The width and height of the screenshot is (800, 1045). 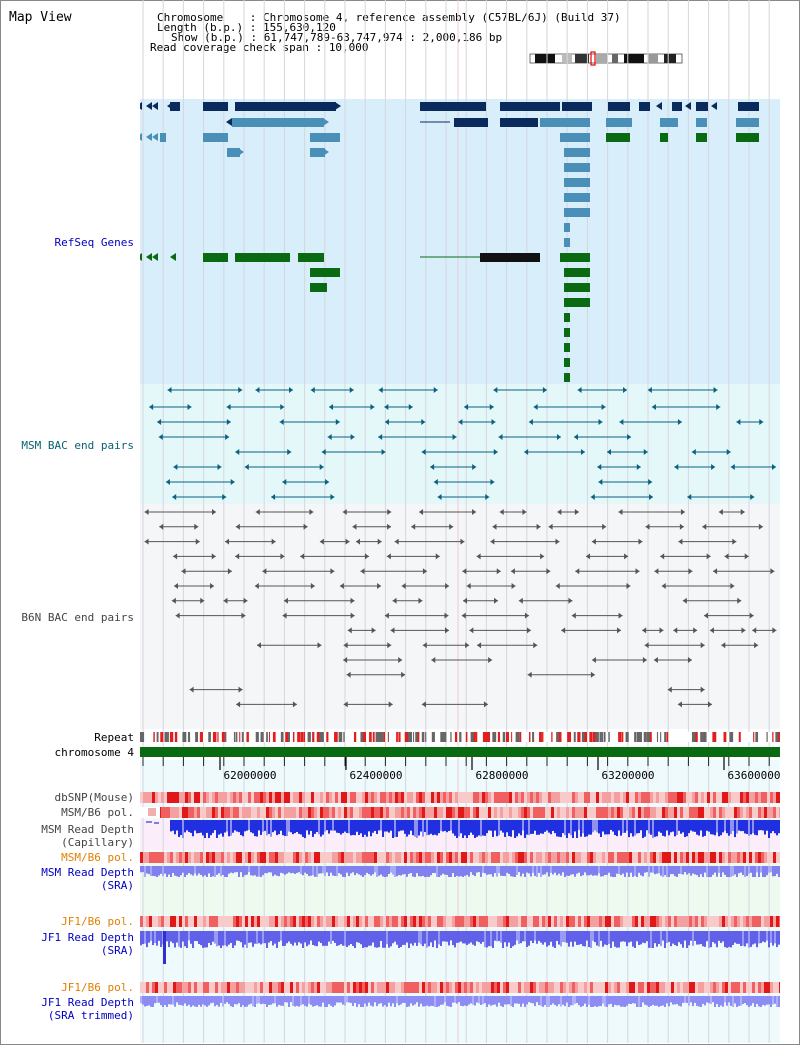 What do you see at coordinates (714, 106) in the screenshot?
I see `gene-arrow` at bounding box center [714, 106].